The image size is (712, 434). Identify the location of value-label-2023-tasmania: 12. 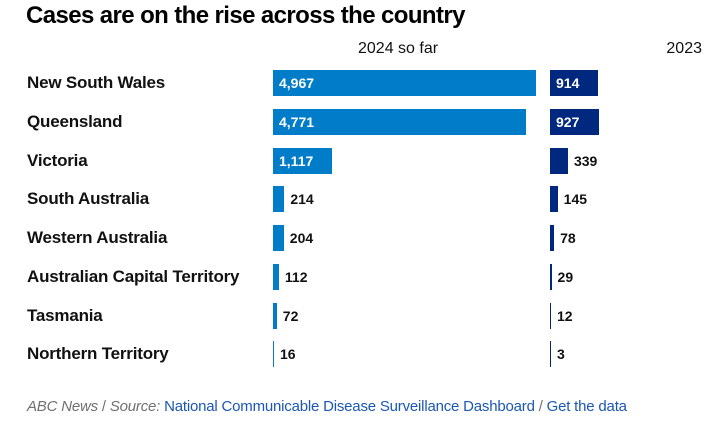
(565, 315).